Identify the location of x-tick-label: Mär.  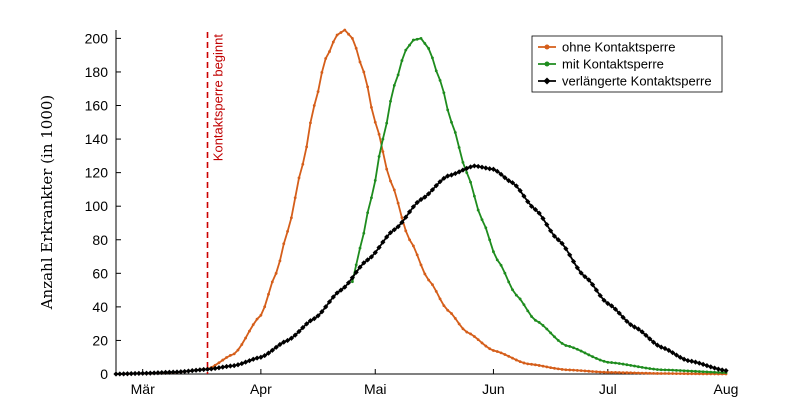
(143, 389).